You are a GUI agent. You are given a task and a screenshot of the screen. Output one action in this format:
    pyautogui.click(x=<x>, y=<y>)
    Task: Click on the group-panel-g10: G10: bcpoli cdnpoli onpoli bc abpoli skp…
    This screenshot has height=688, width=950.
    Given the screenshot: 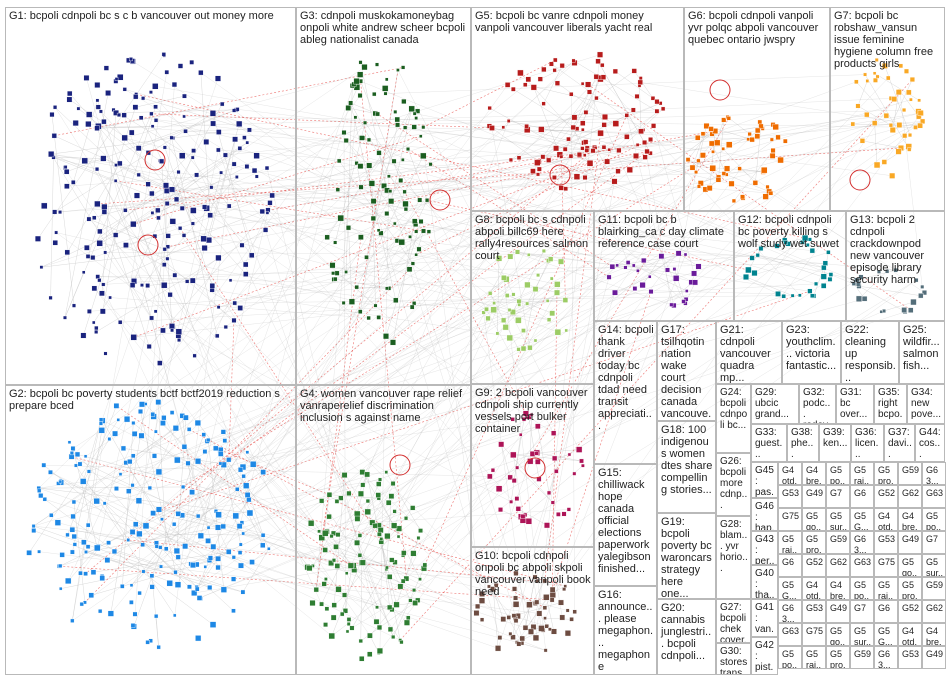 What is the action you would take?
    pyautogui.click(x=532, y=611)
    